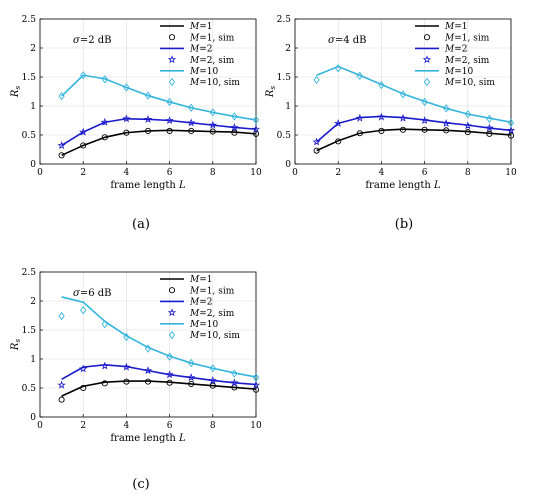  Describe the element at coordinates (92, 293) in the screenshot. I see `sigma-annotation: σ=6 dB` at that location.